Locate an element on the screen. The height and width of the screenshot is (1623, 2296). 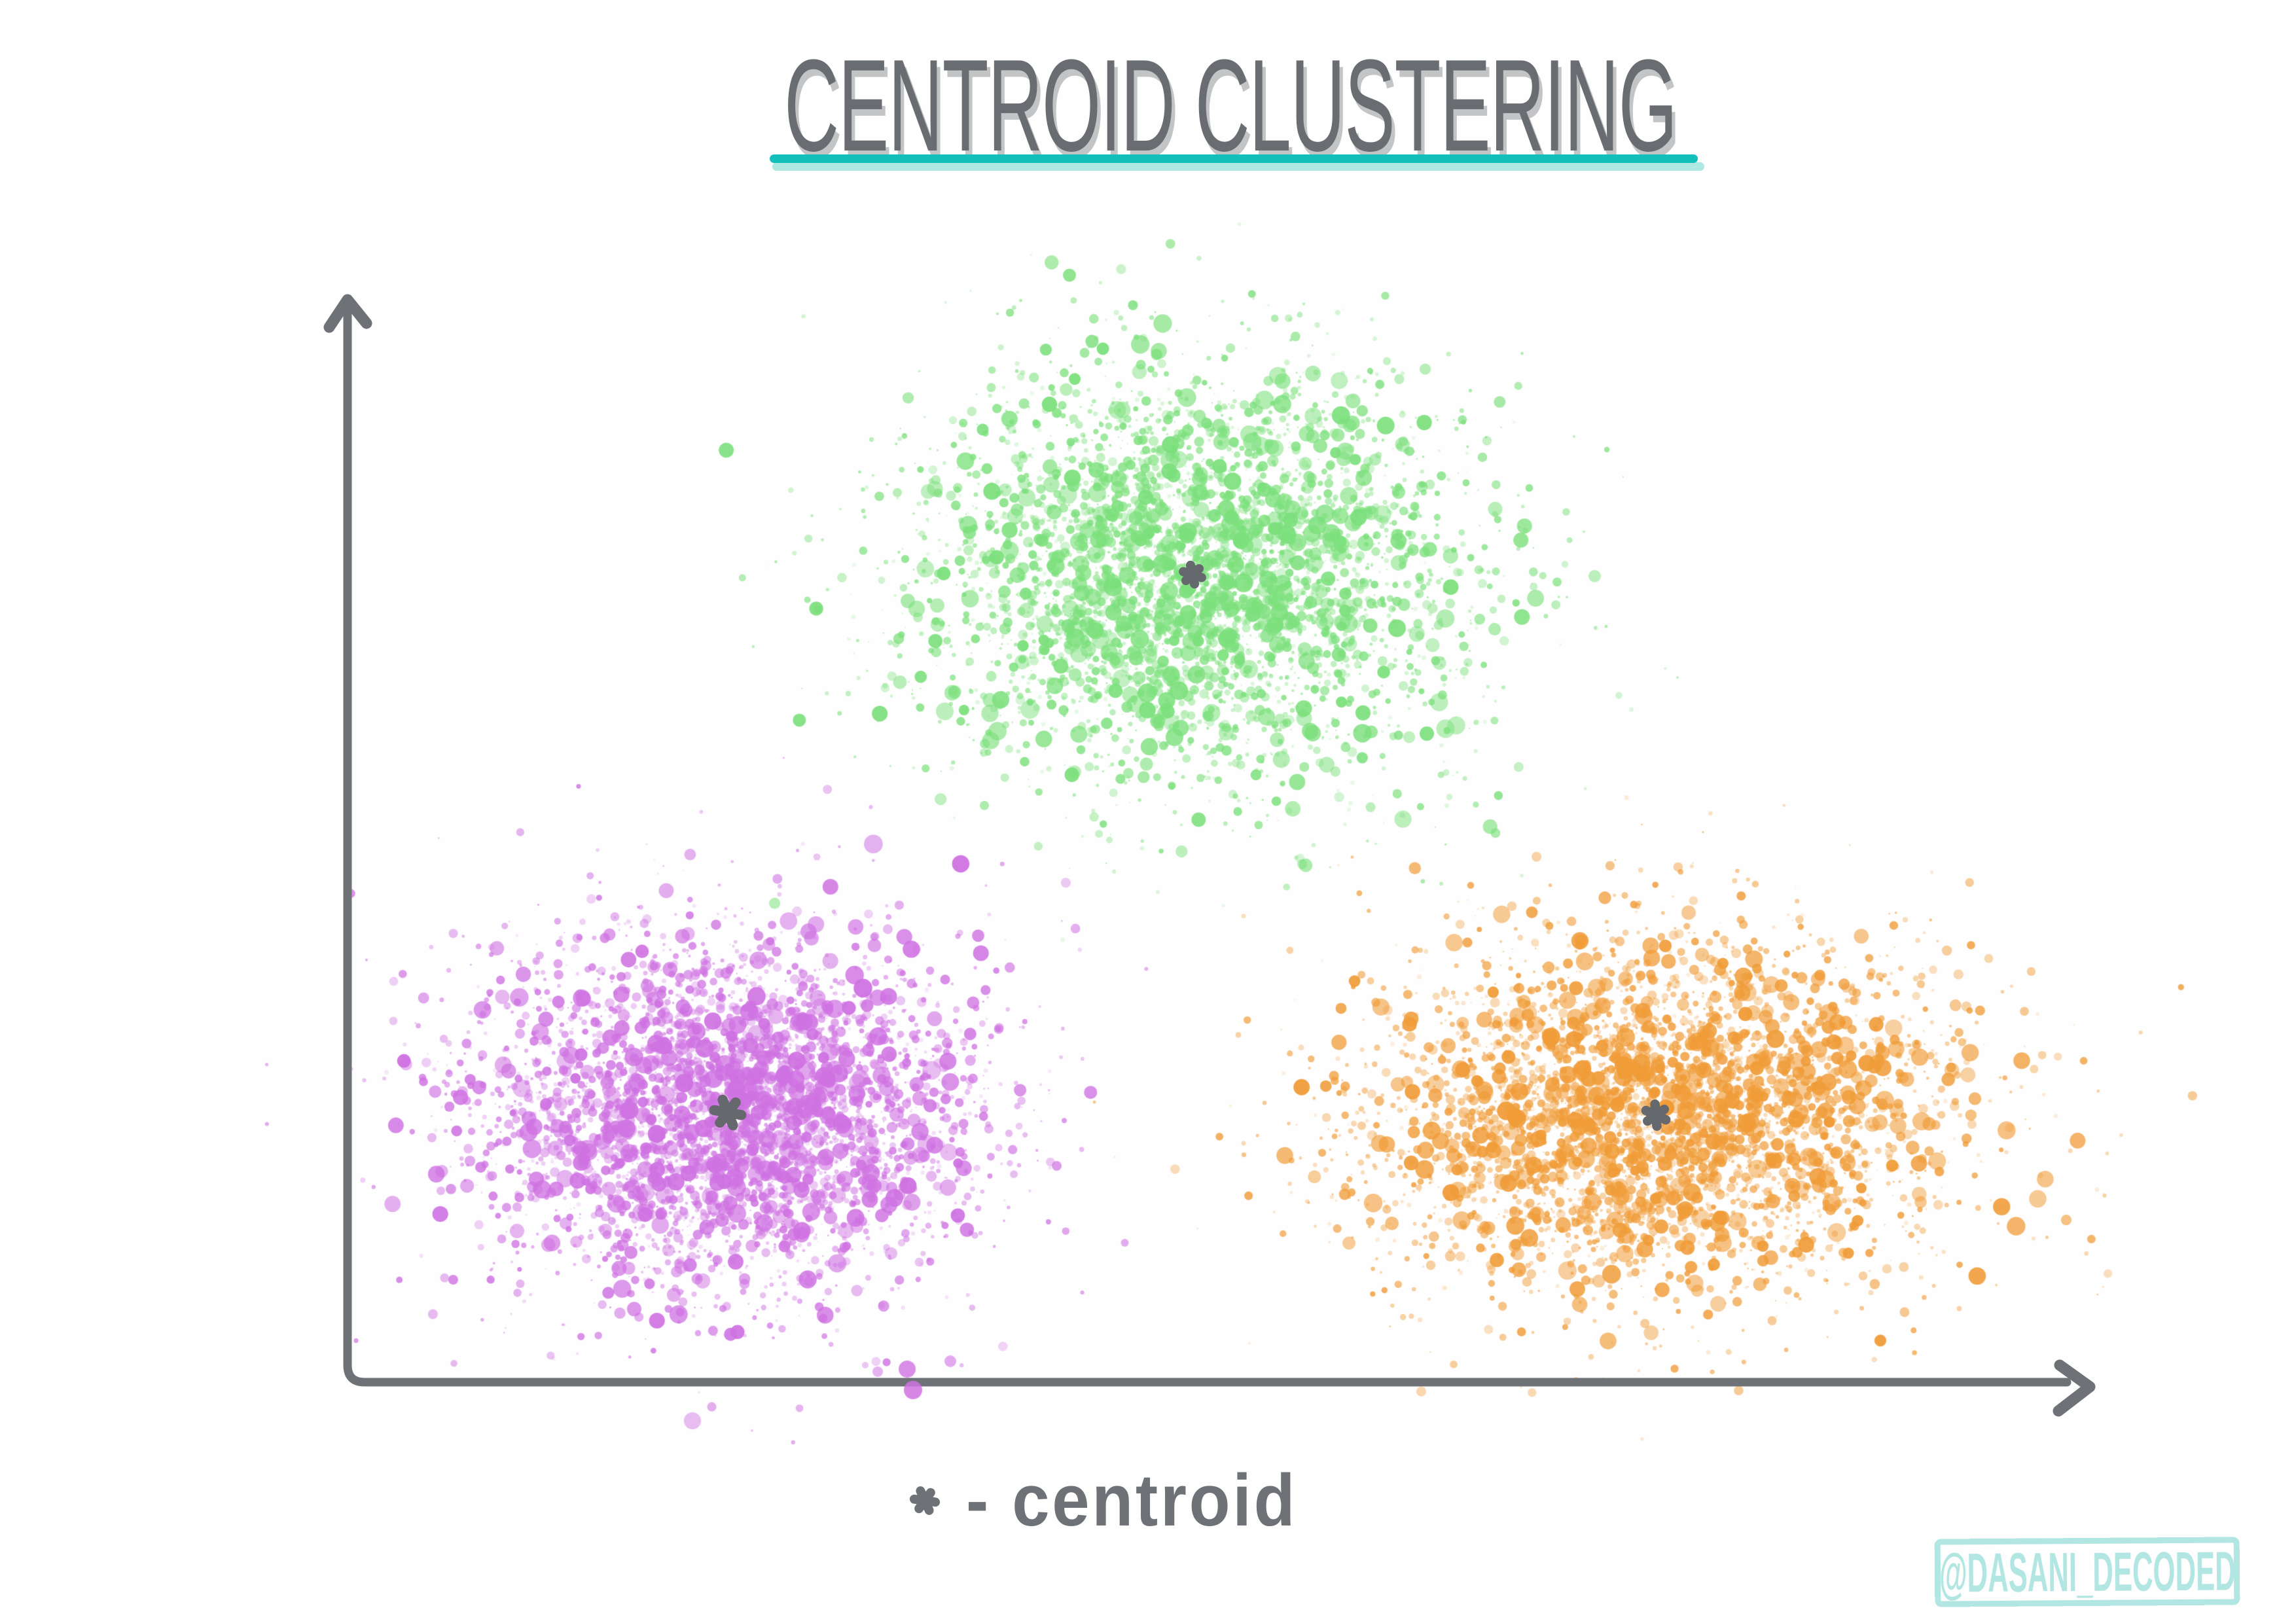
watermark-text: @DASANI_DECODED is located at coordinates (2087, 1572).